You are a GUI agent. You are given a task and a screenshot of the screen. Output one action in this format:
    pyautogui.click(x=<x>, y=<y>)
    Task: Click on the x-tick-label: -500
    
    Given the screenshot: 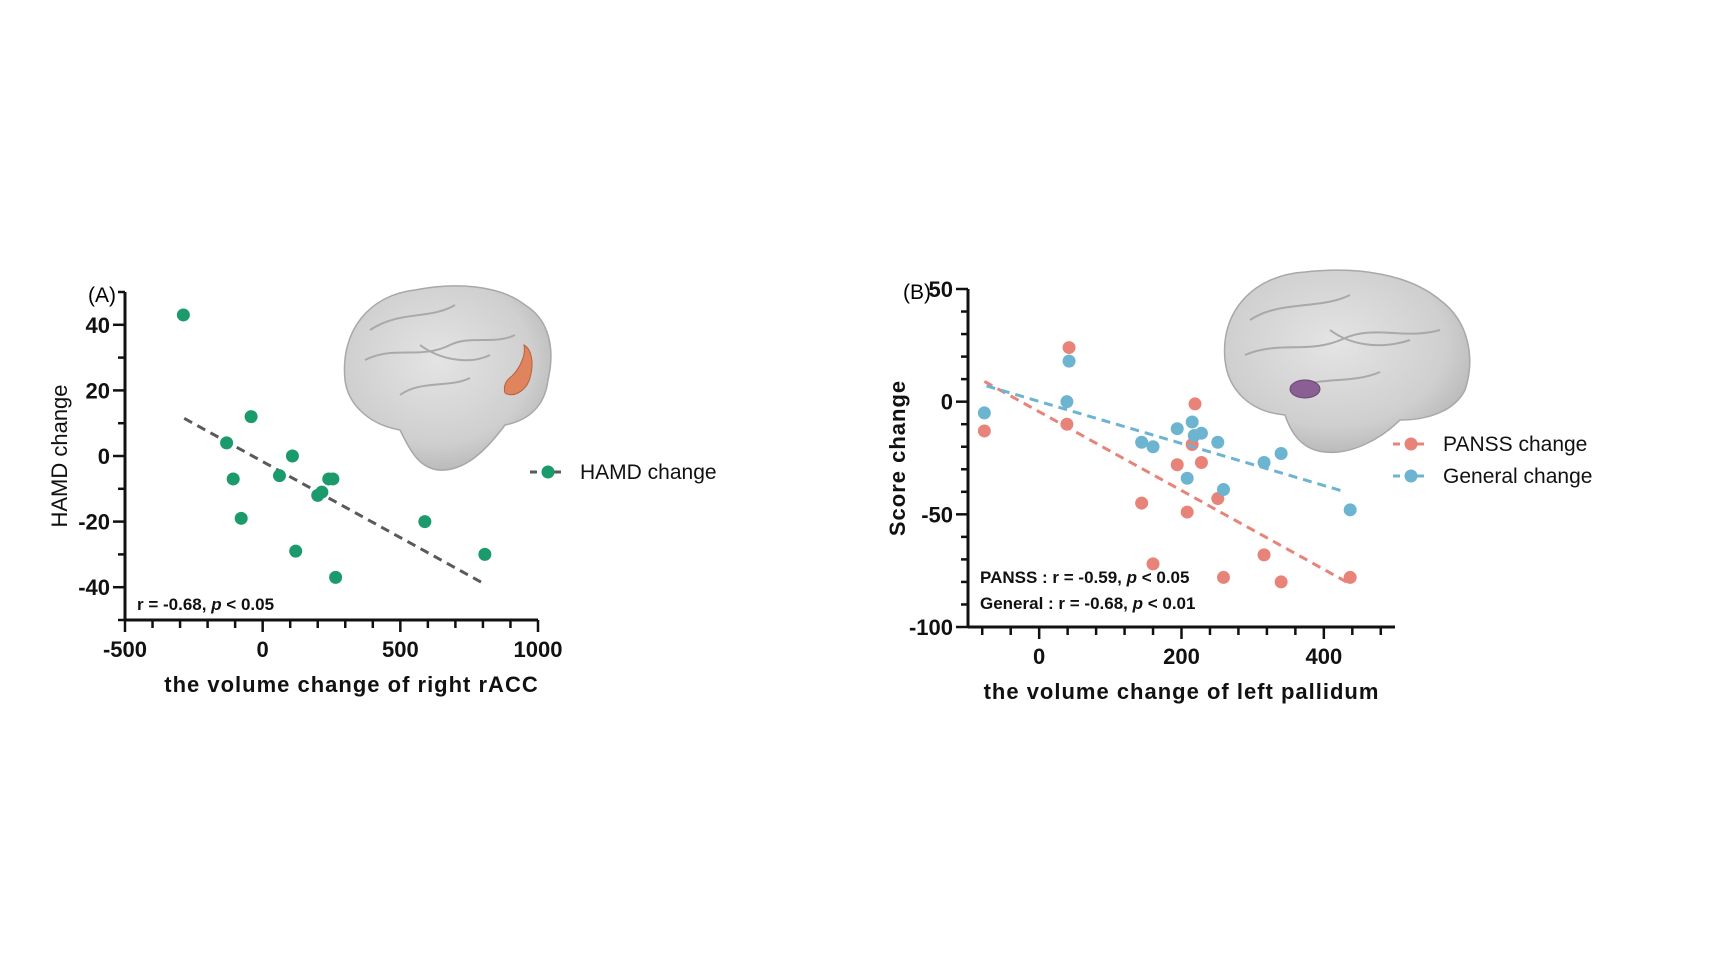 What is the action you would take?
    pyautogui.click(x=125, y=649)
    